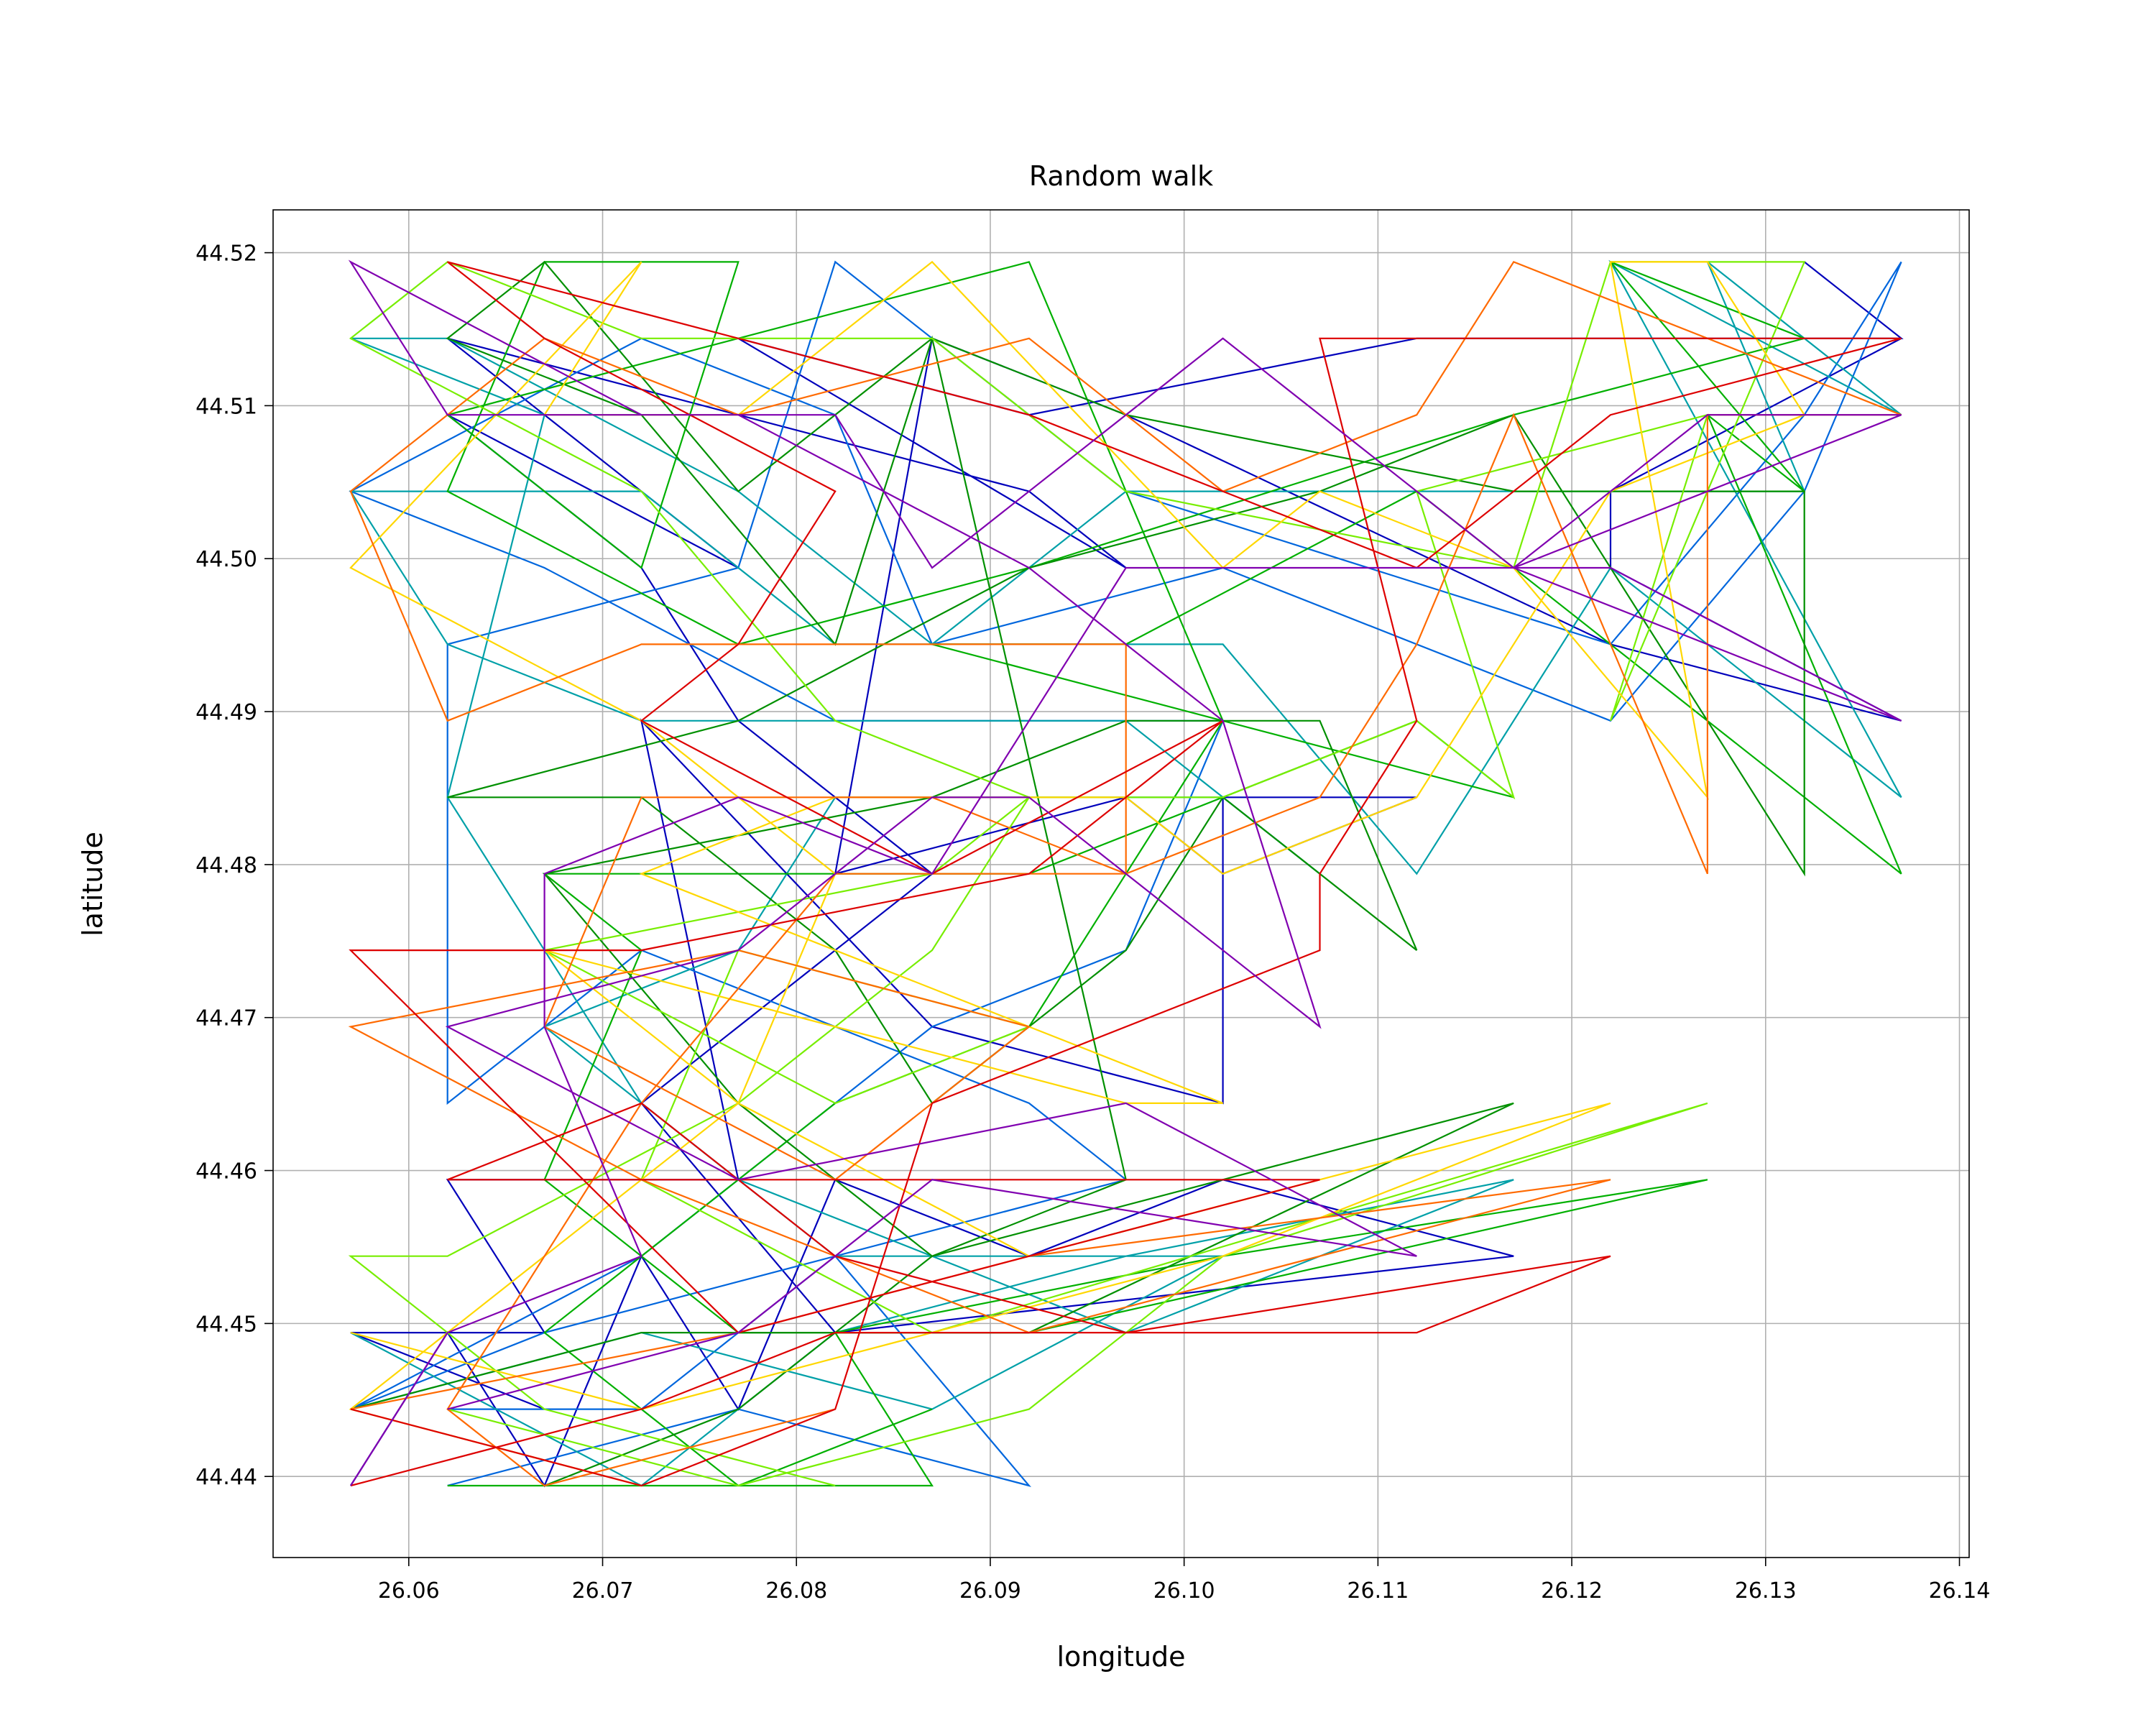  What do you see at coordinates (226, 1477) in the screenshot?
I see `y-tick-label: 44.44` at bounding box center [226, 1477].